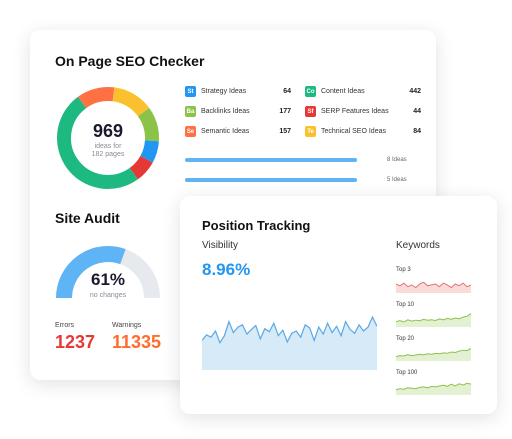  Describe the element at coordinates (397, 180) in the screenshot. I see `progress-label: 5 Ideas` at that location.